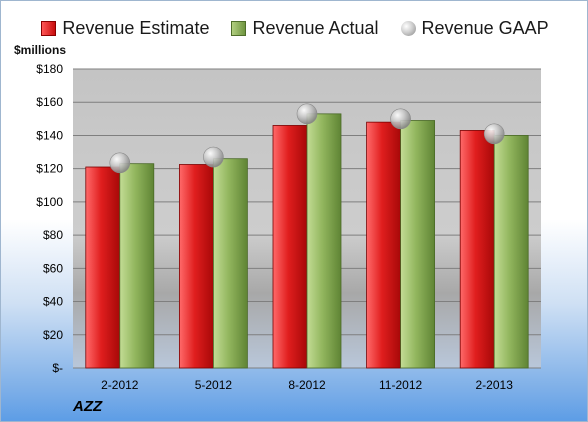  What do you see at coordinates (49, 202) in the screenshot?
I see `y-tick-label: $100` at bounding box center [49, 202].